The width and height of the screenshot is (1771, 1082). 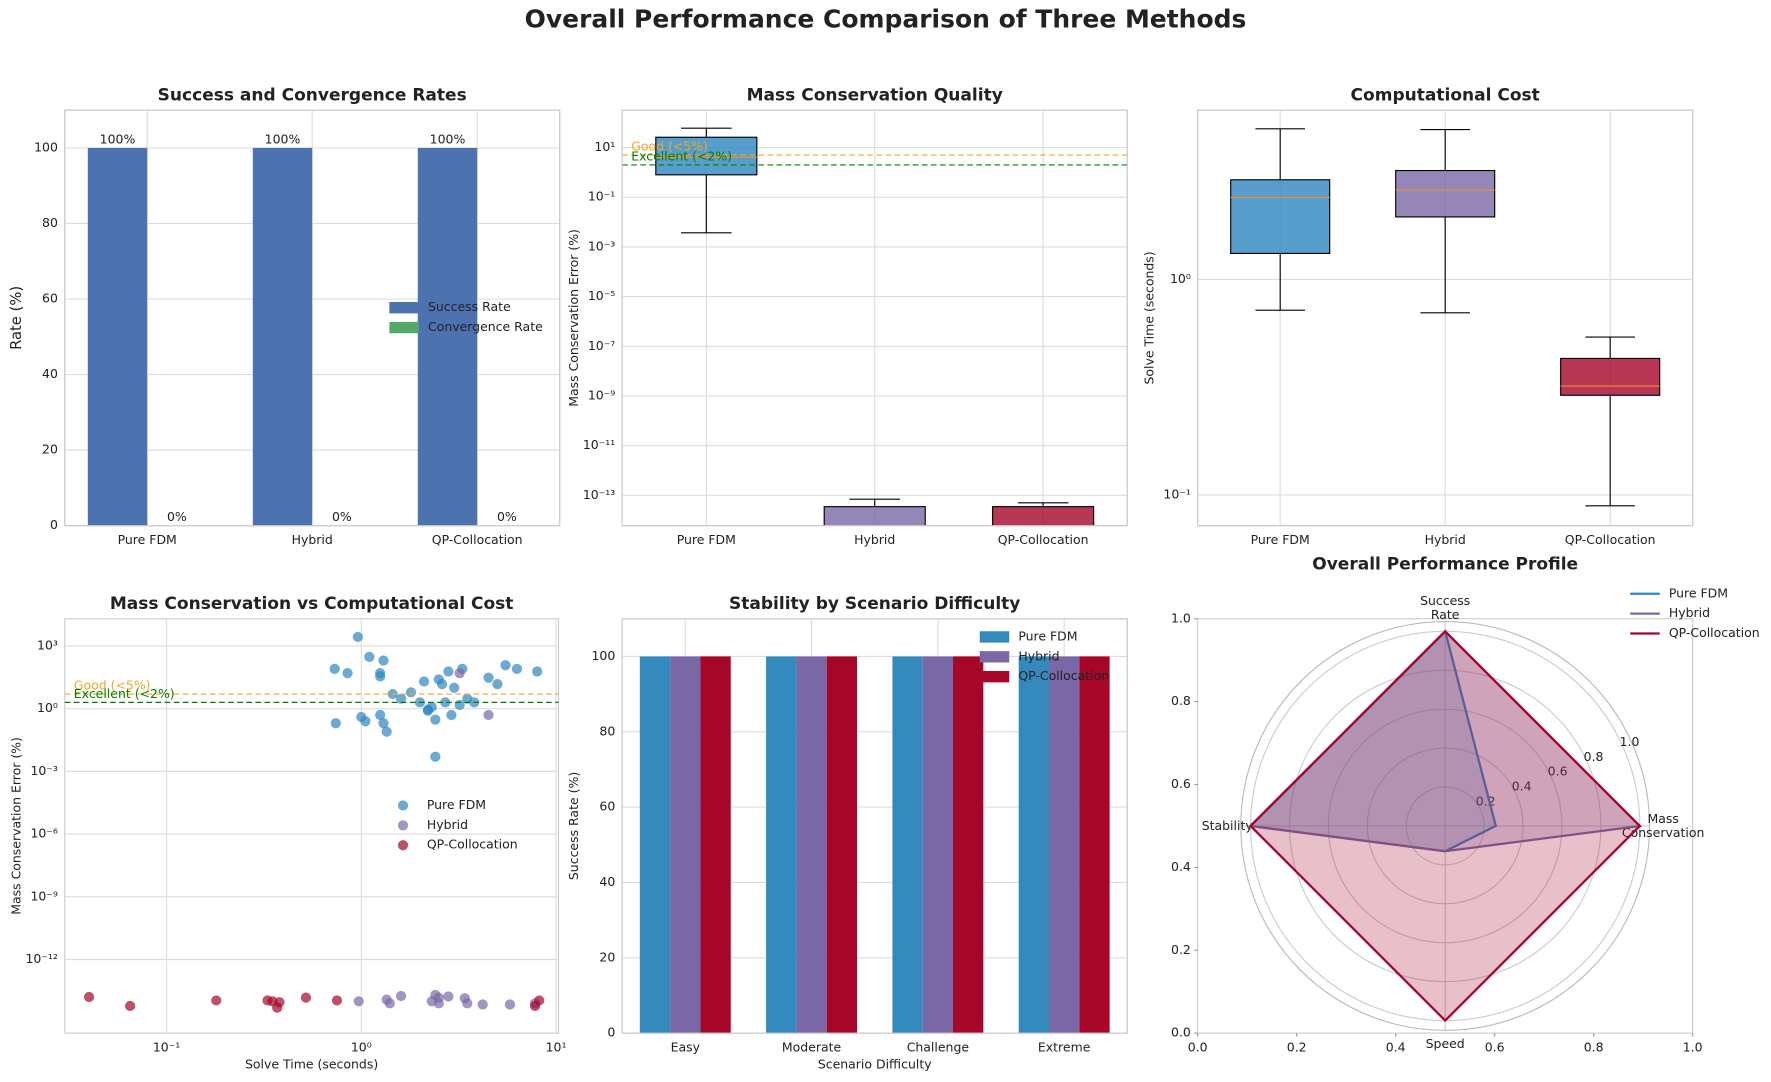 What do you see at coordinates (485, 326) in the screenshot?
I see `legend-label: Convergence Rate` at bounding box center [485, 326].